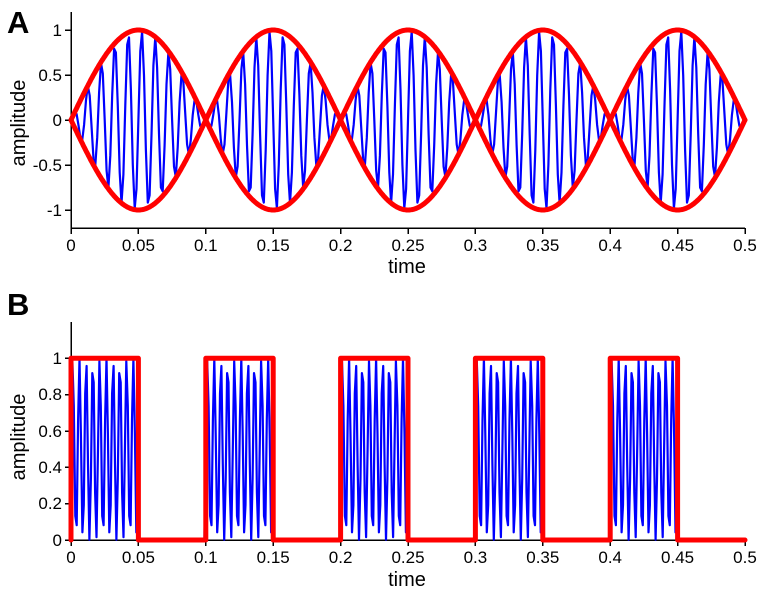  Describe the element at coordinates (678, 245) in the screenshot. I see `panel-a-x-tick-label: 0.45` at that location.